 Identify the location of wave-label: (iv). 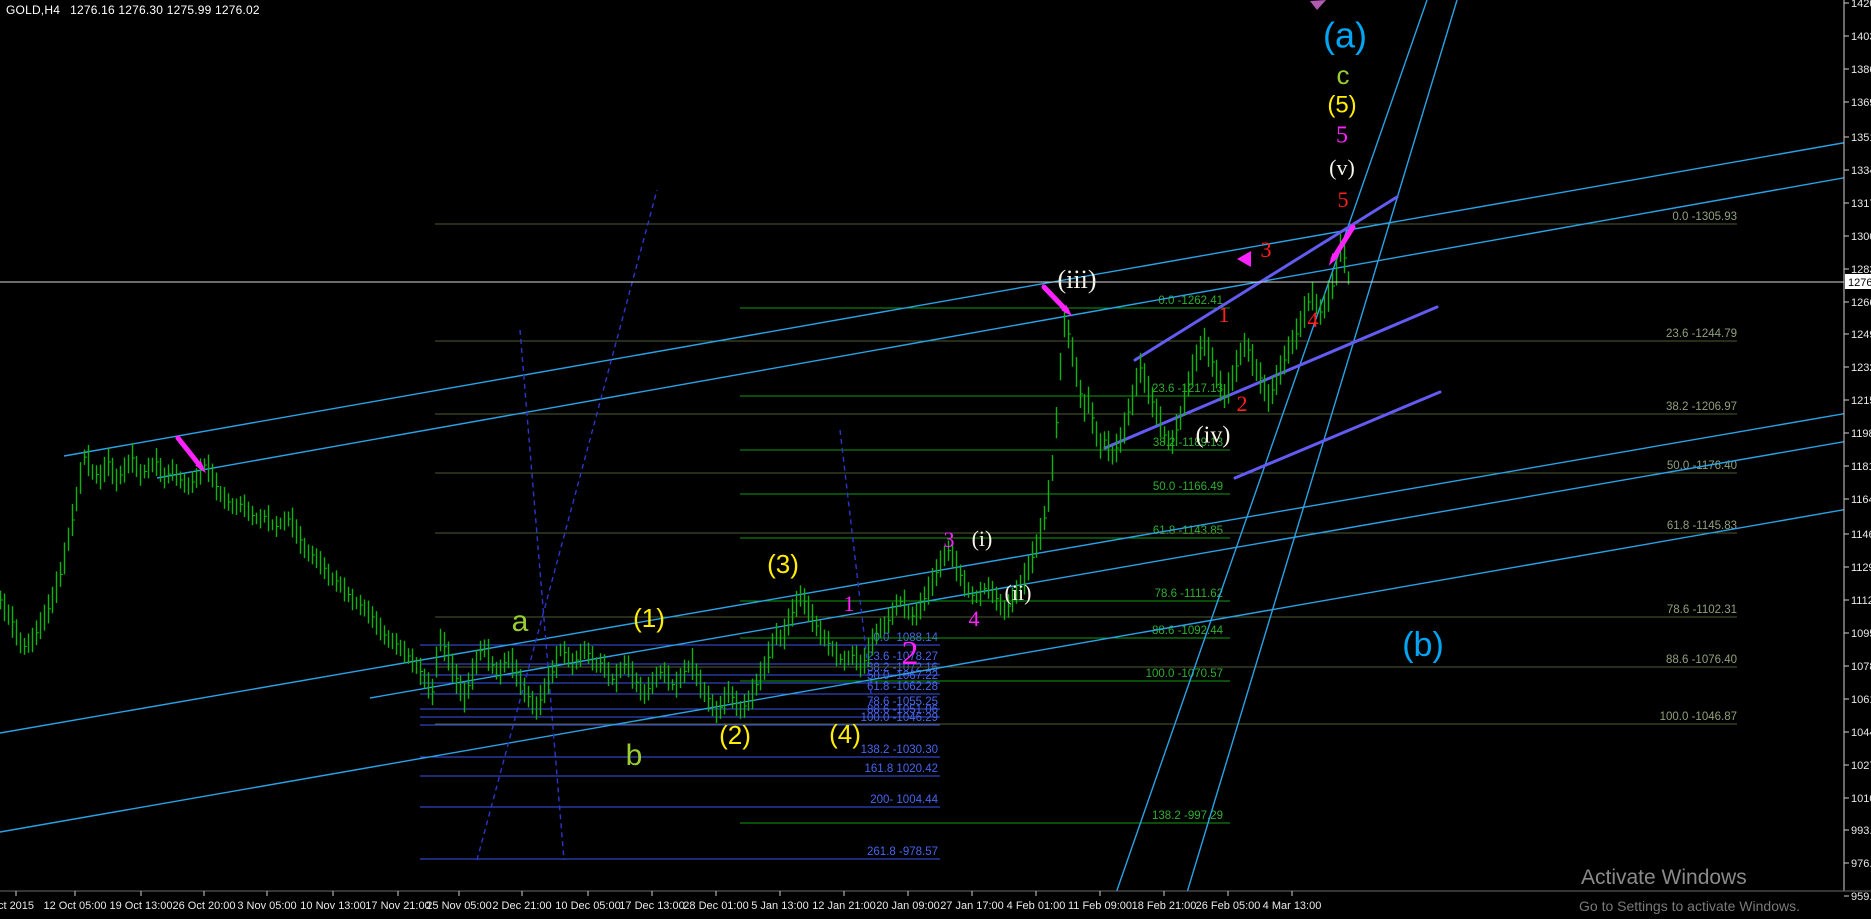
(1213, 436).